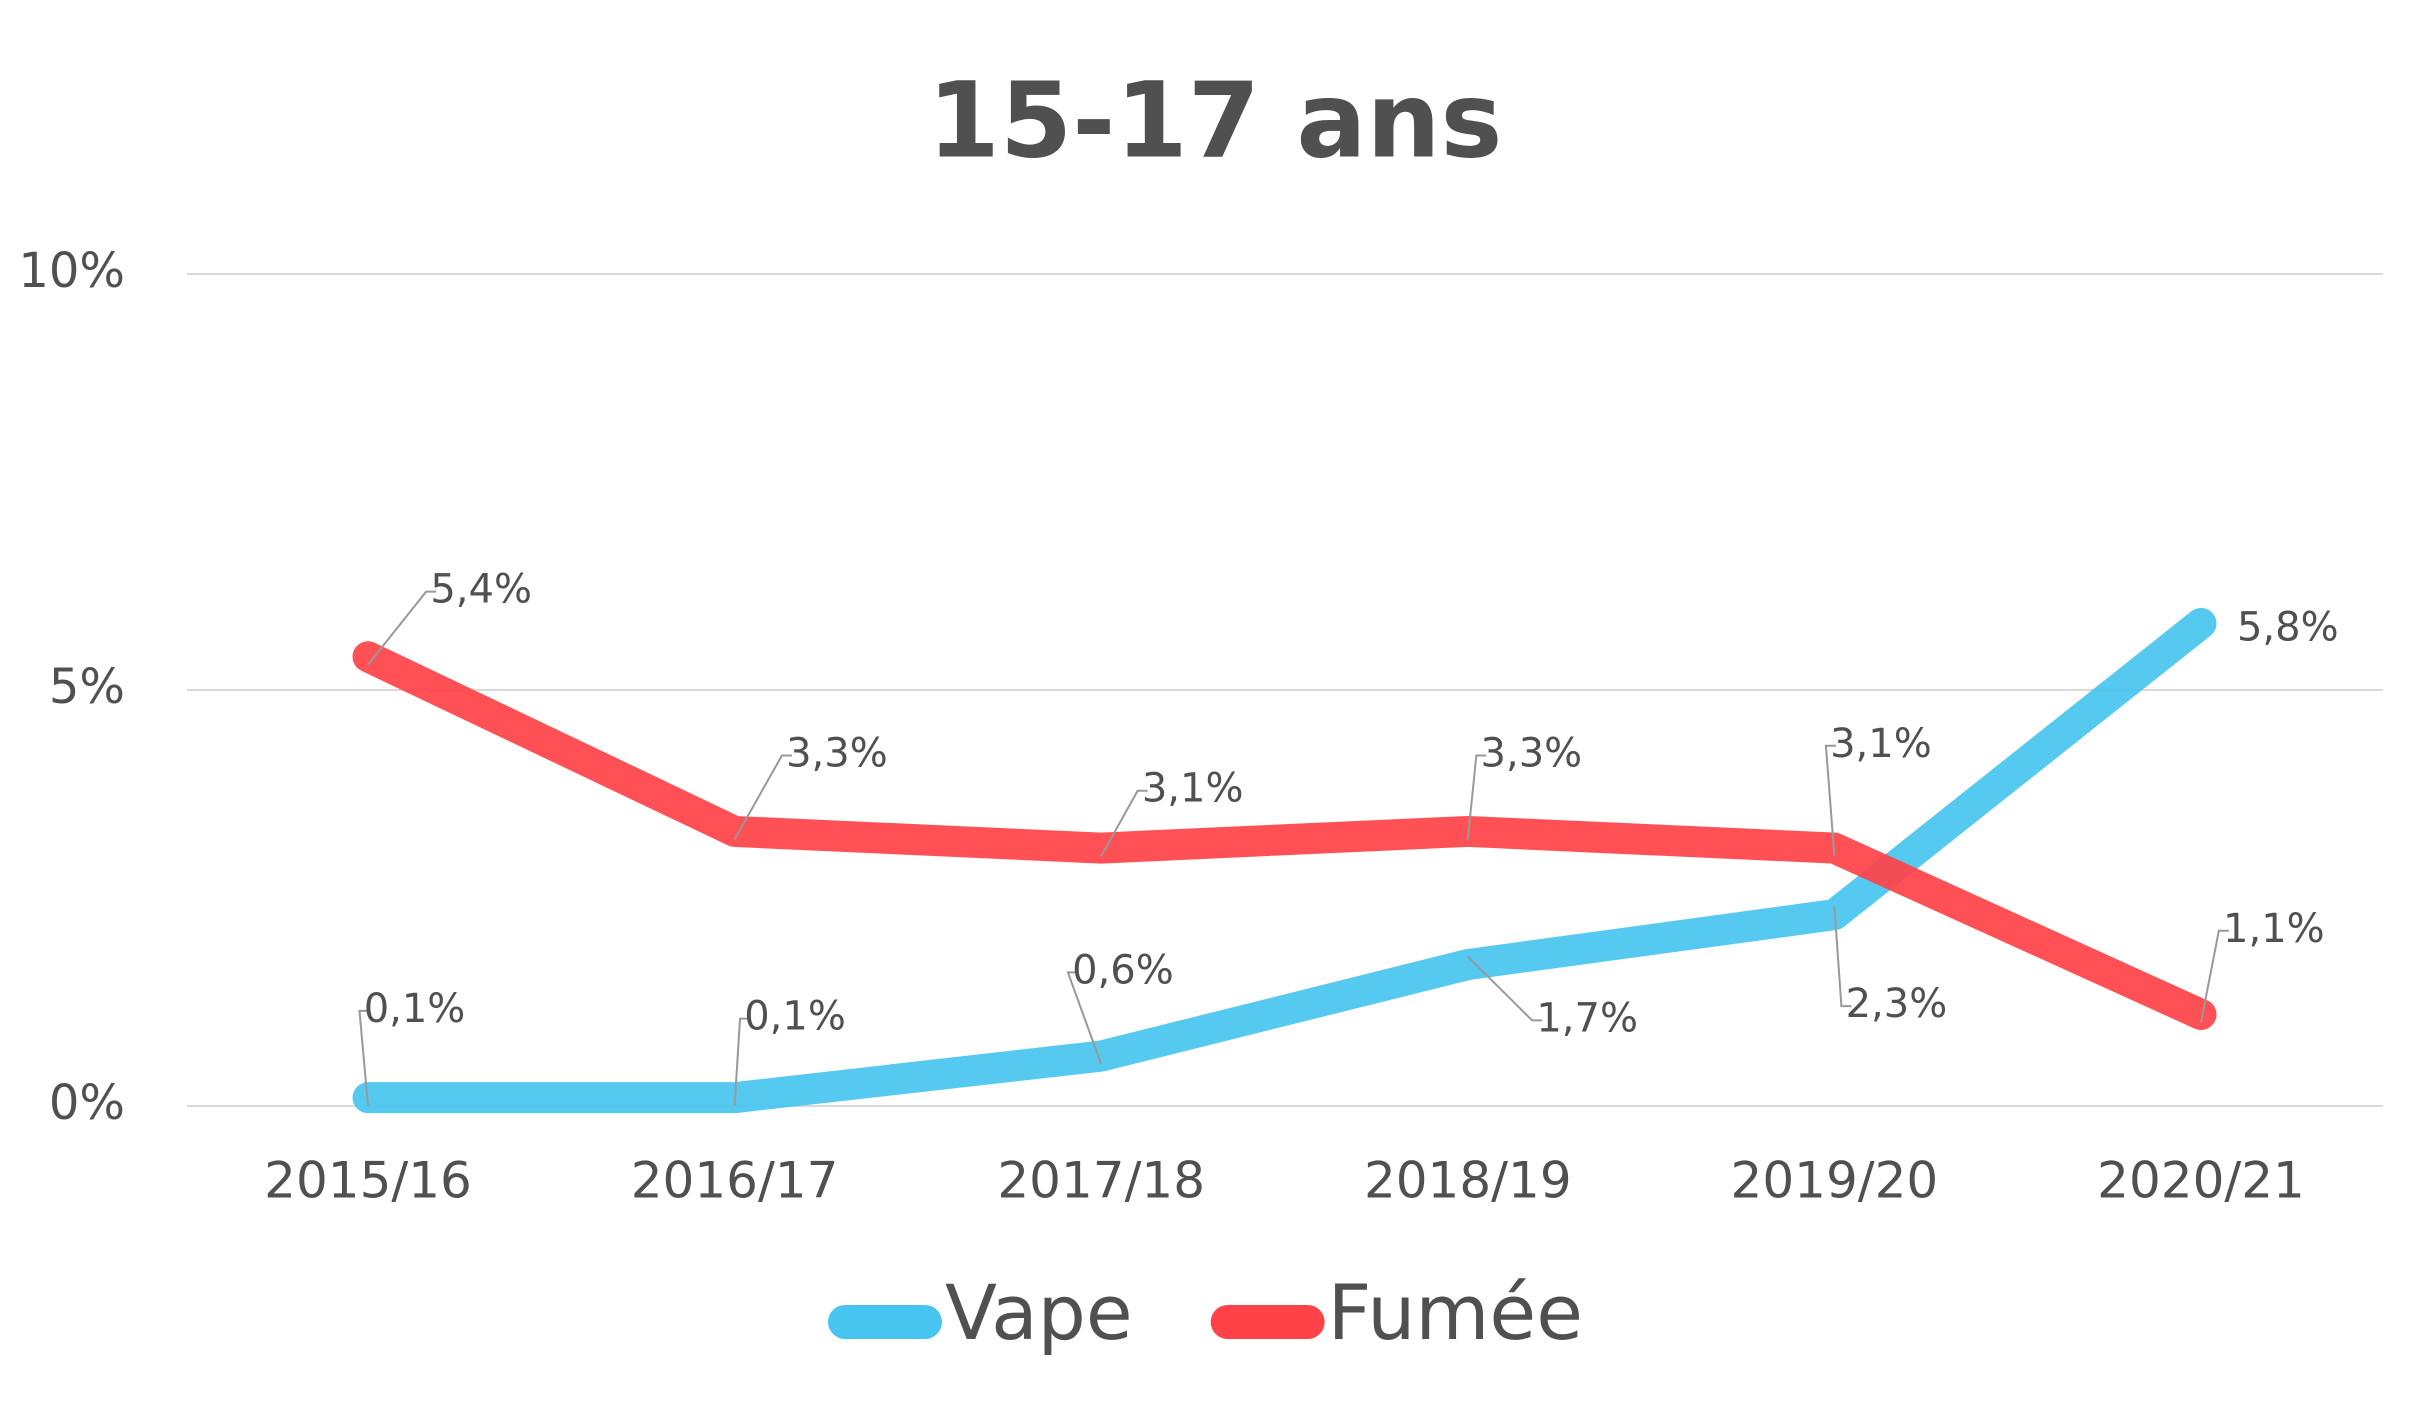  Describe the element at coordinates (2201, 1181) in the screenshot. I see `x-tick-label: 2020/21` at that location.